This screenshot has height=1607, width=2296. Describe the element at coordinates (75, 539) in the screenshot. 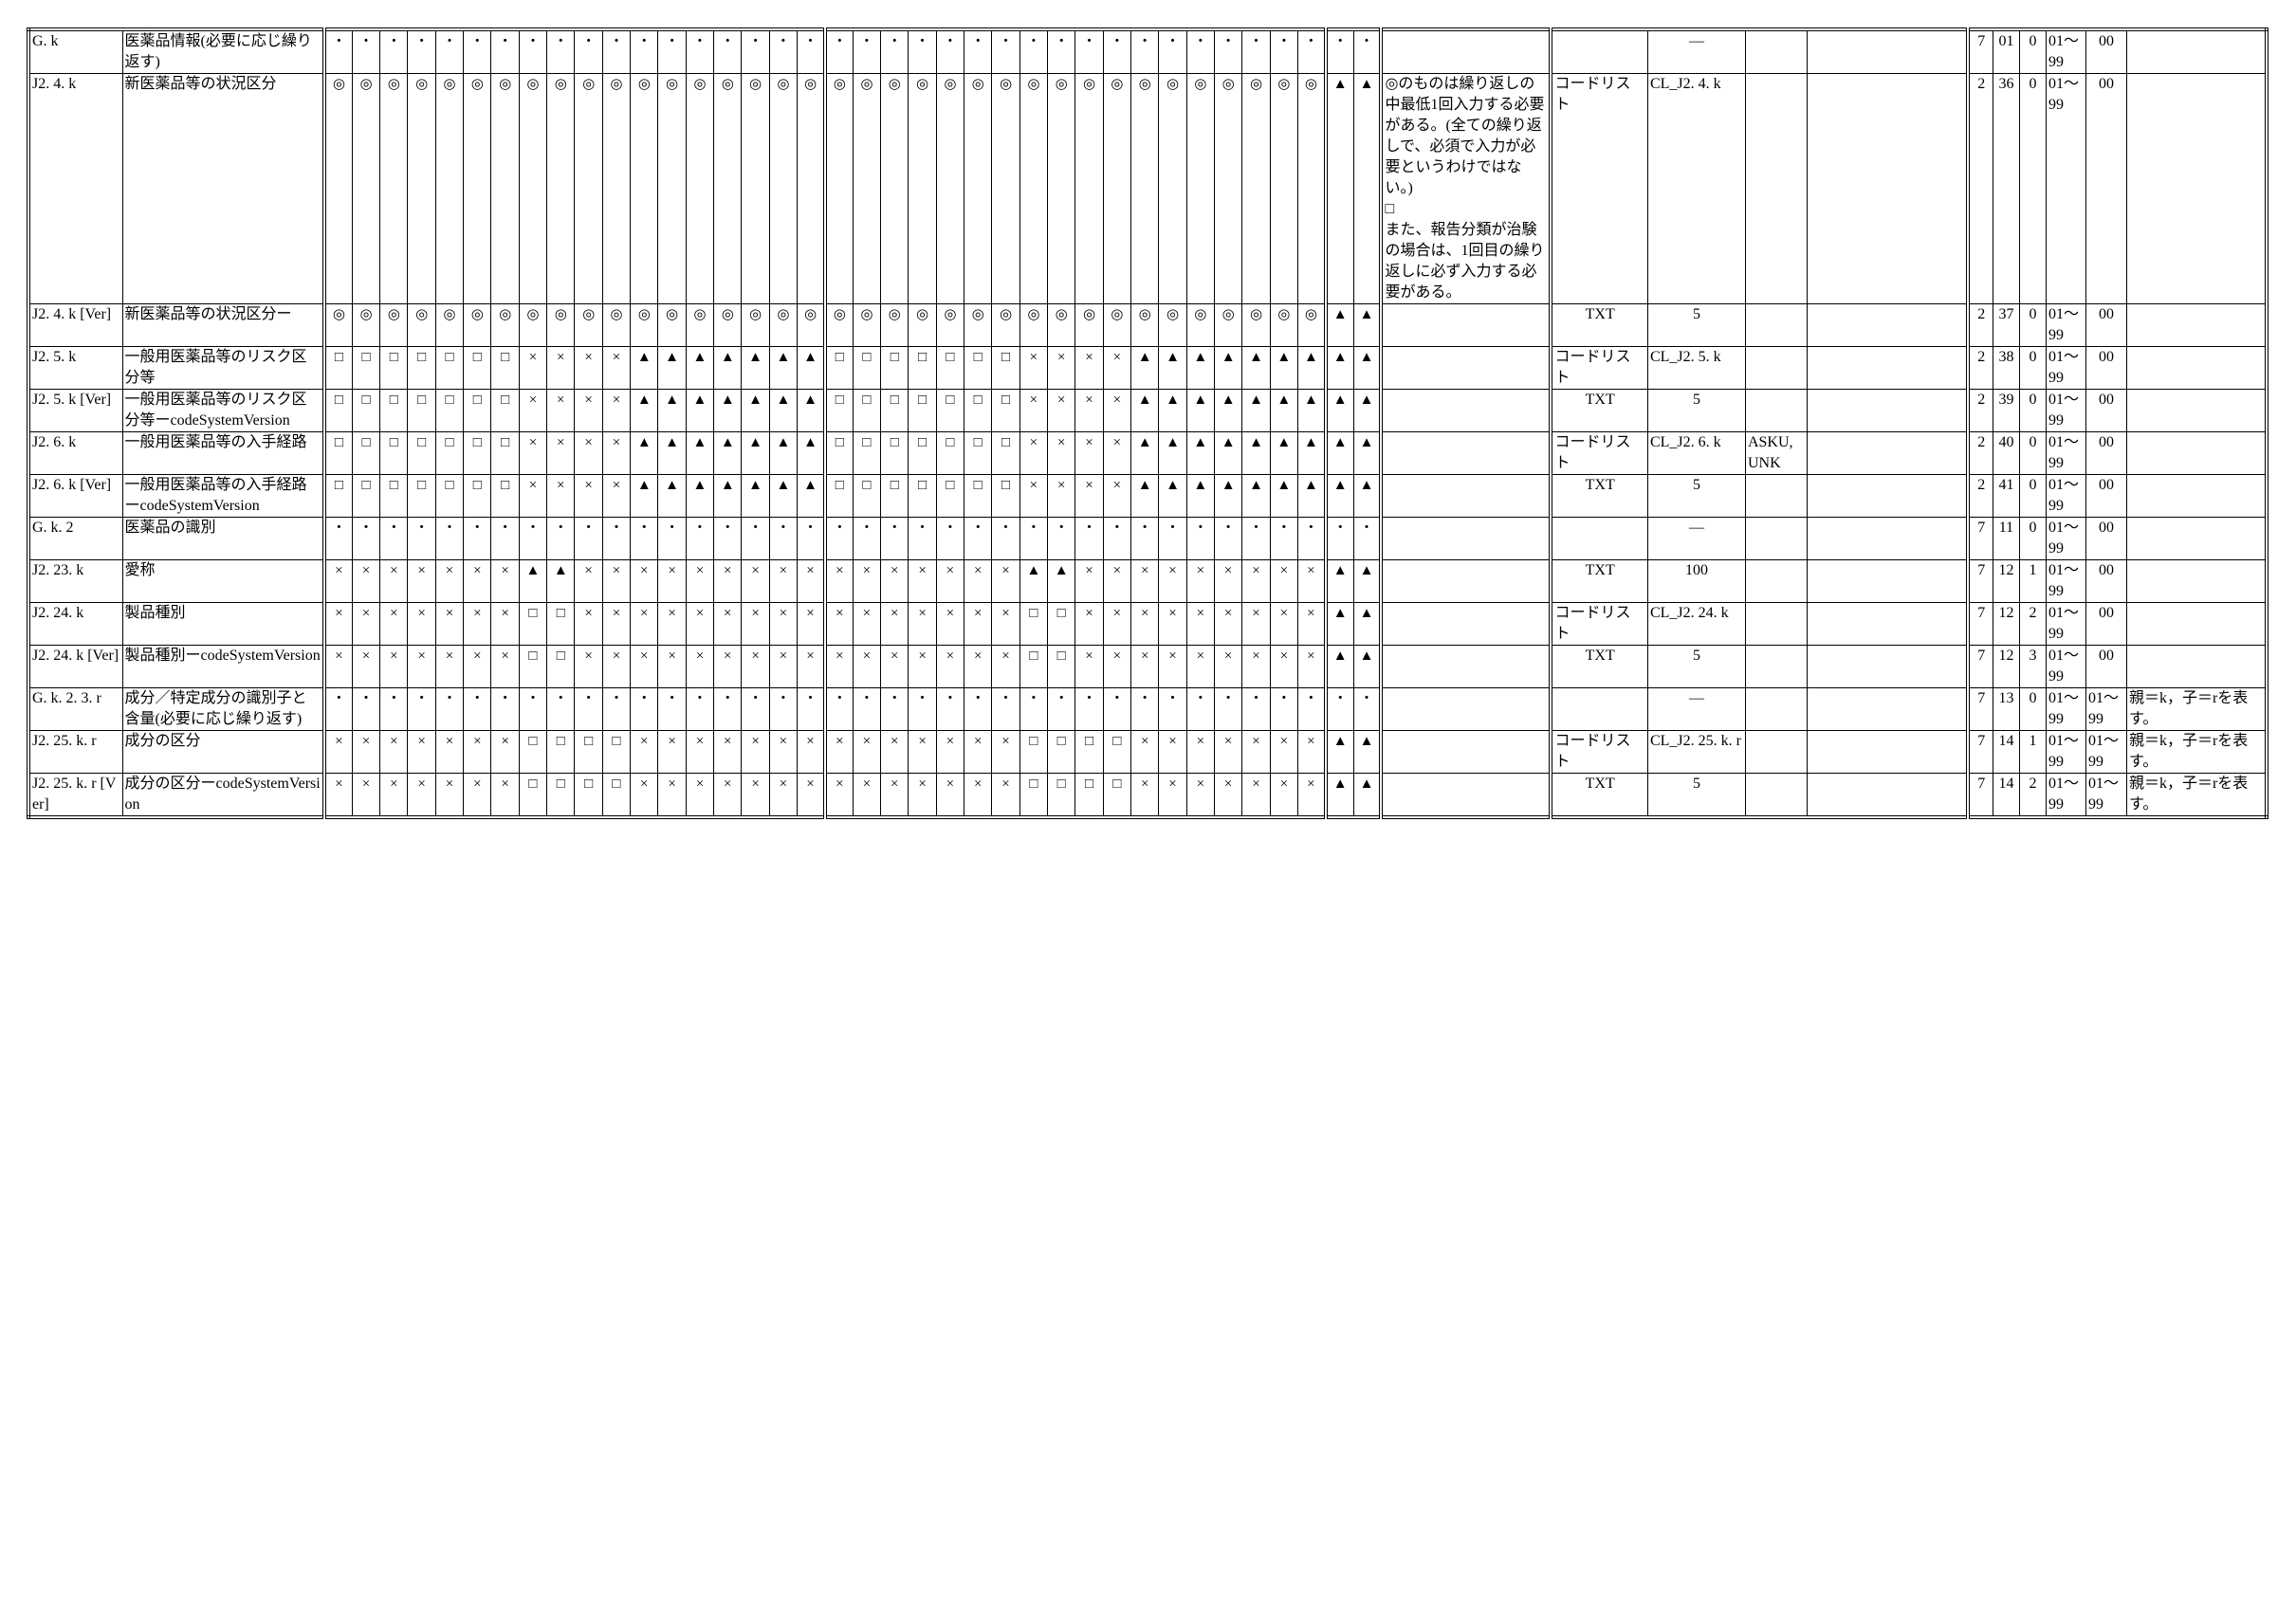

I see `item-id: G. k. 2` at that location.